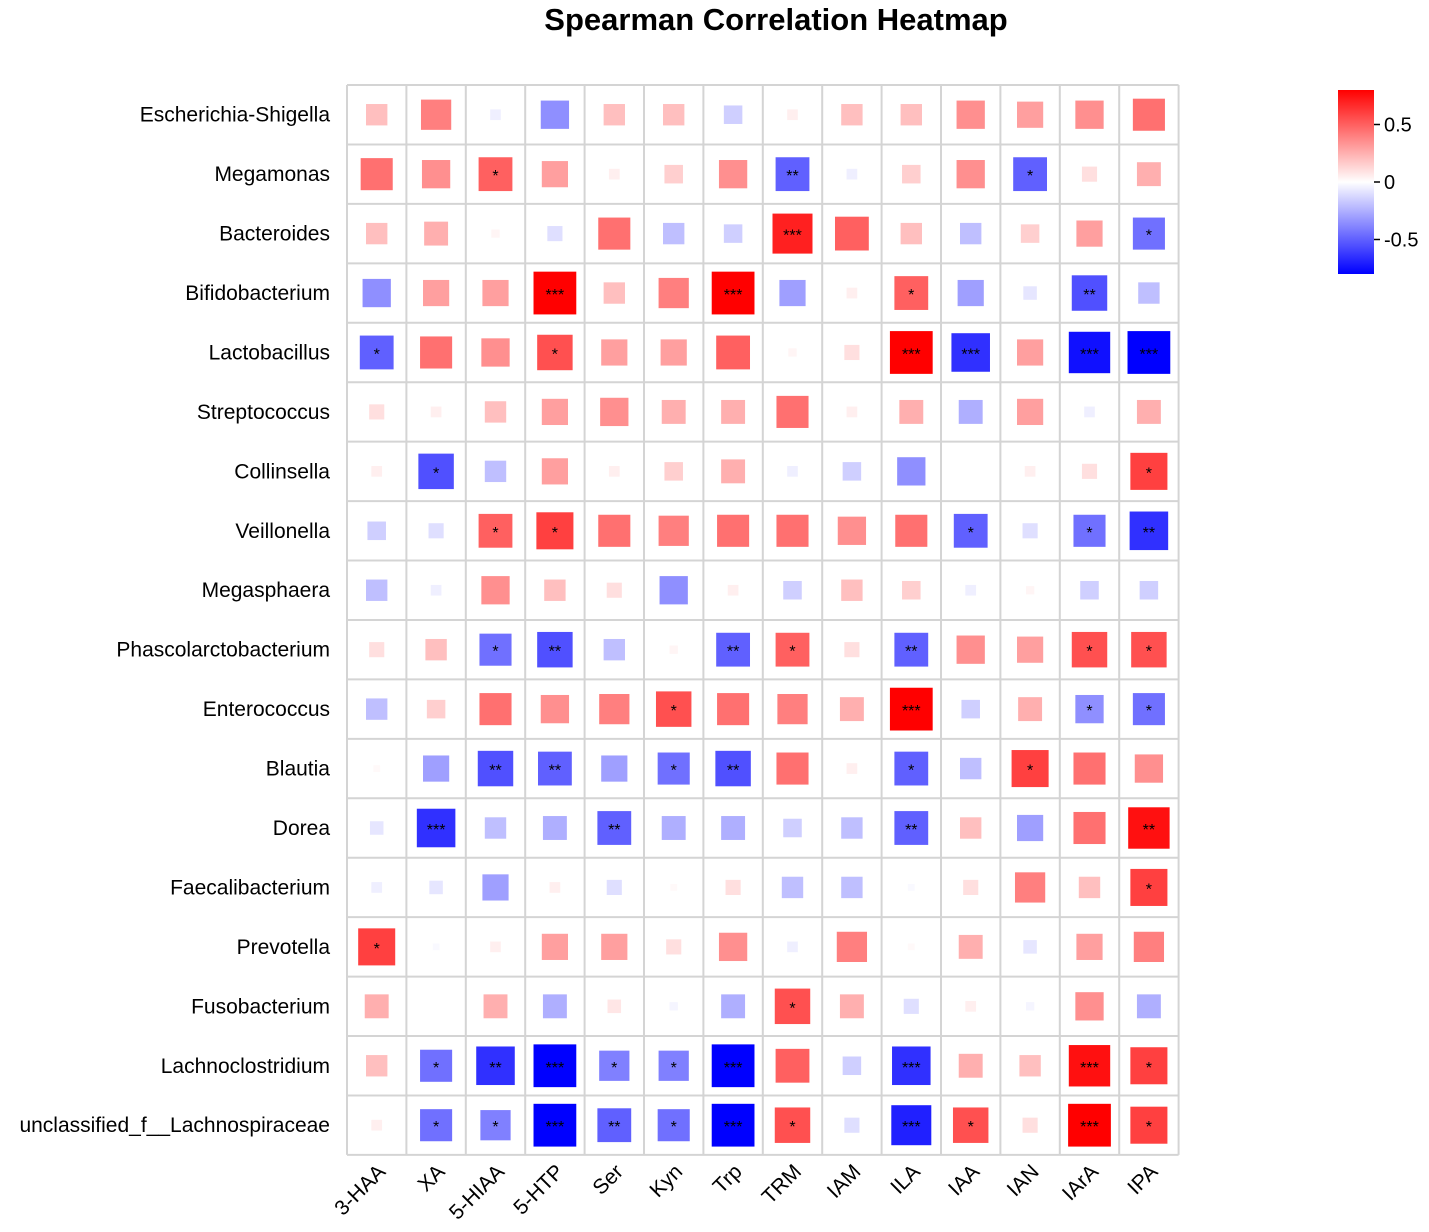 The image size is (1429, 1232). Describe the element at coordinates (477, 1192) in the screenshot. I see `column-label: 5-HIAA` at that location.